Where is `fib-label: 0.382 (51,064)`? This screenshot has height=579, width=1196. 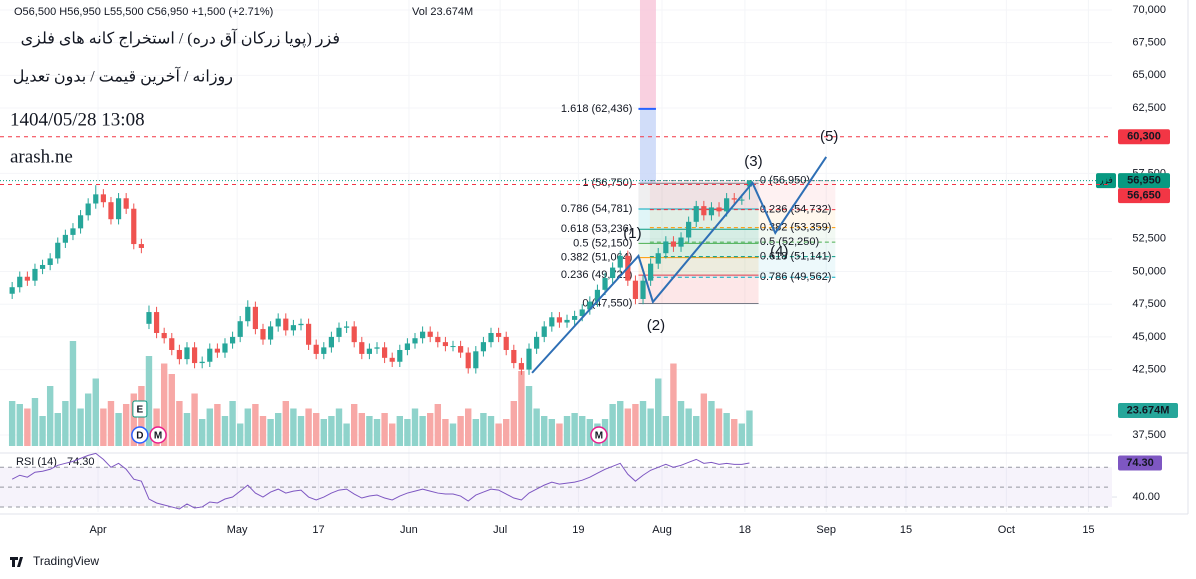 fib-label: 0.382 (51,064) is located at coordinates (597, 258).